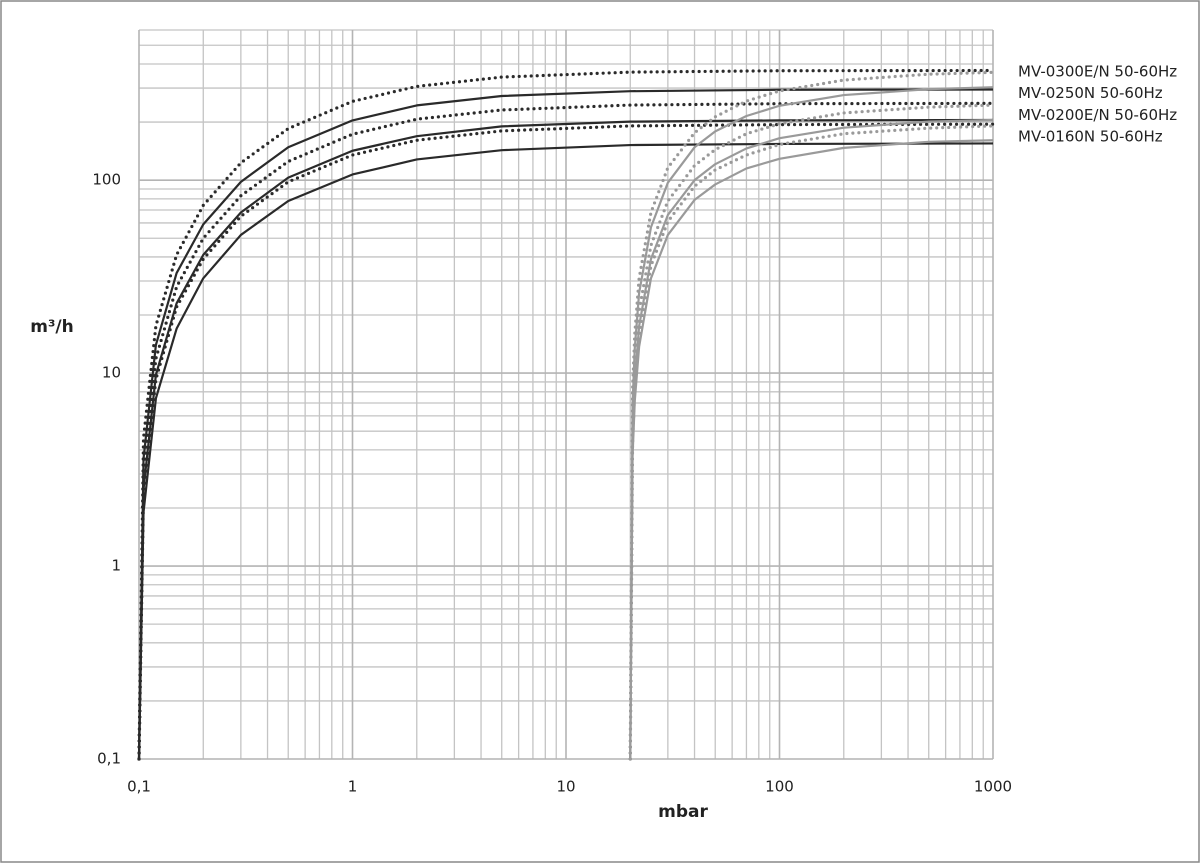 This screenshot has height=863, width=1200. Describe the element at coordinates (109, 759) in the screenshot. I see `y-tick-label: 0,1` at that location.